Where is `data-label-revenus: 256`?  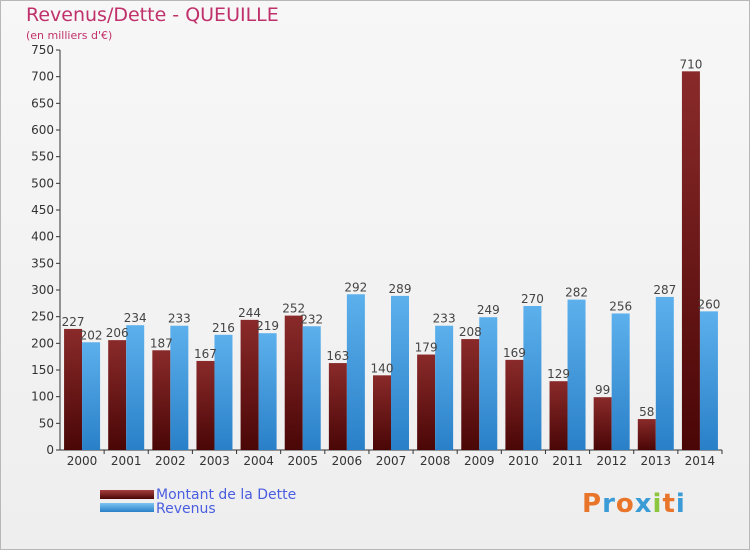 data-label-revenus: 256 is located at coordinates (620, 306).